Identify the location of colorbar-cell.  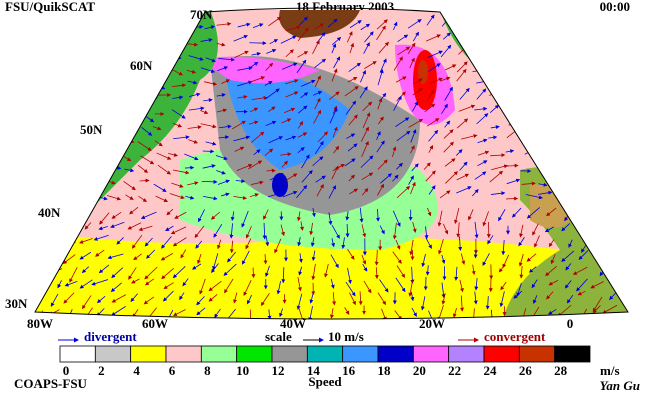
(360, 354).